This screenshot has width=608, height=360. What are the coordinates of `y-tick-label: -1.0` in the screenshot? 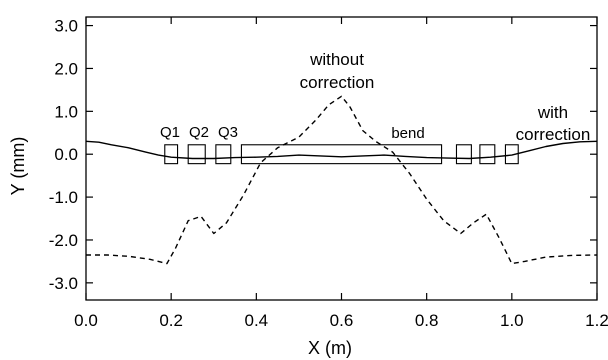 It's located at (63, 197).